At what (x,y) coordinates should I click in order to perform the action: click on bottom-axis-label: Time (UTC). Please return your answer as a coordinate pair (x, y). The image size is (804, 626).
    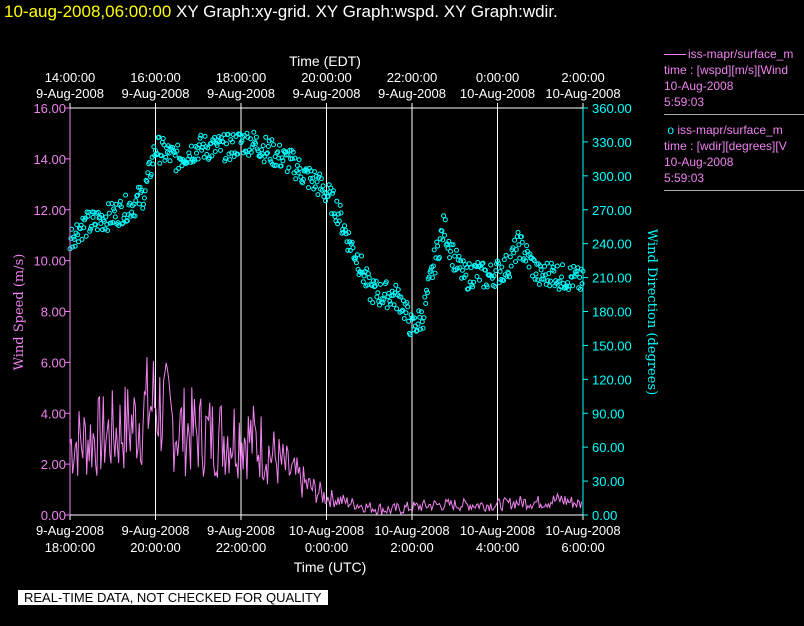
    Looking at the image, I should click on (330, 567).